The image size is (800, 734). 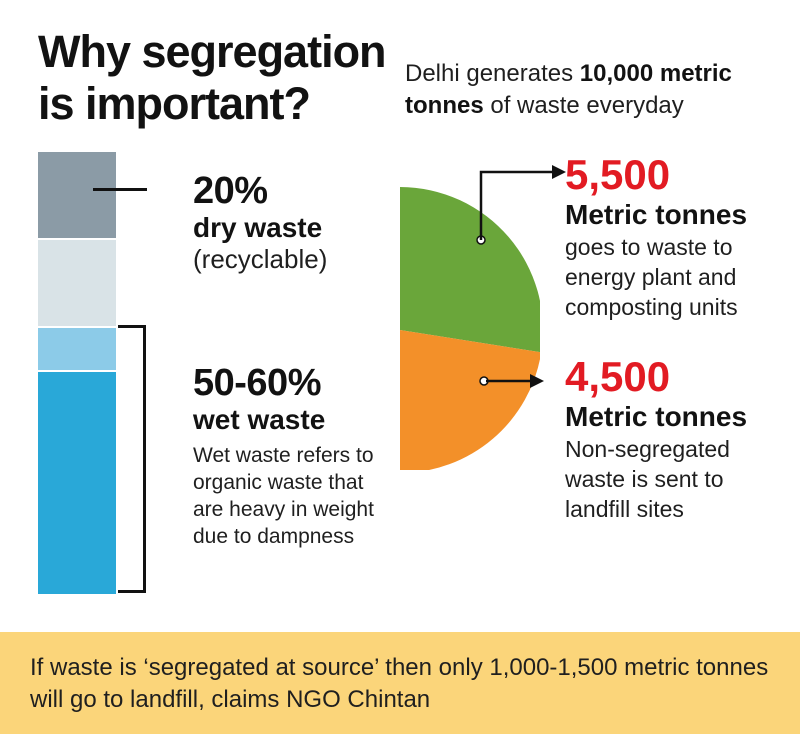 What do you see at coordinates (212, 77) in the screenshot?
I see `page-title: Why segregation is important?` at bounding box center [212, 77].